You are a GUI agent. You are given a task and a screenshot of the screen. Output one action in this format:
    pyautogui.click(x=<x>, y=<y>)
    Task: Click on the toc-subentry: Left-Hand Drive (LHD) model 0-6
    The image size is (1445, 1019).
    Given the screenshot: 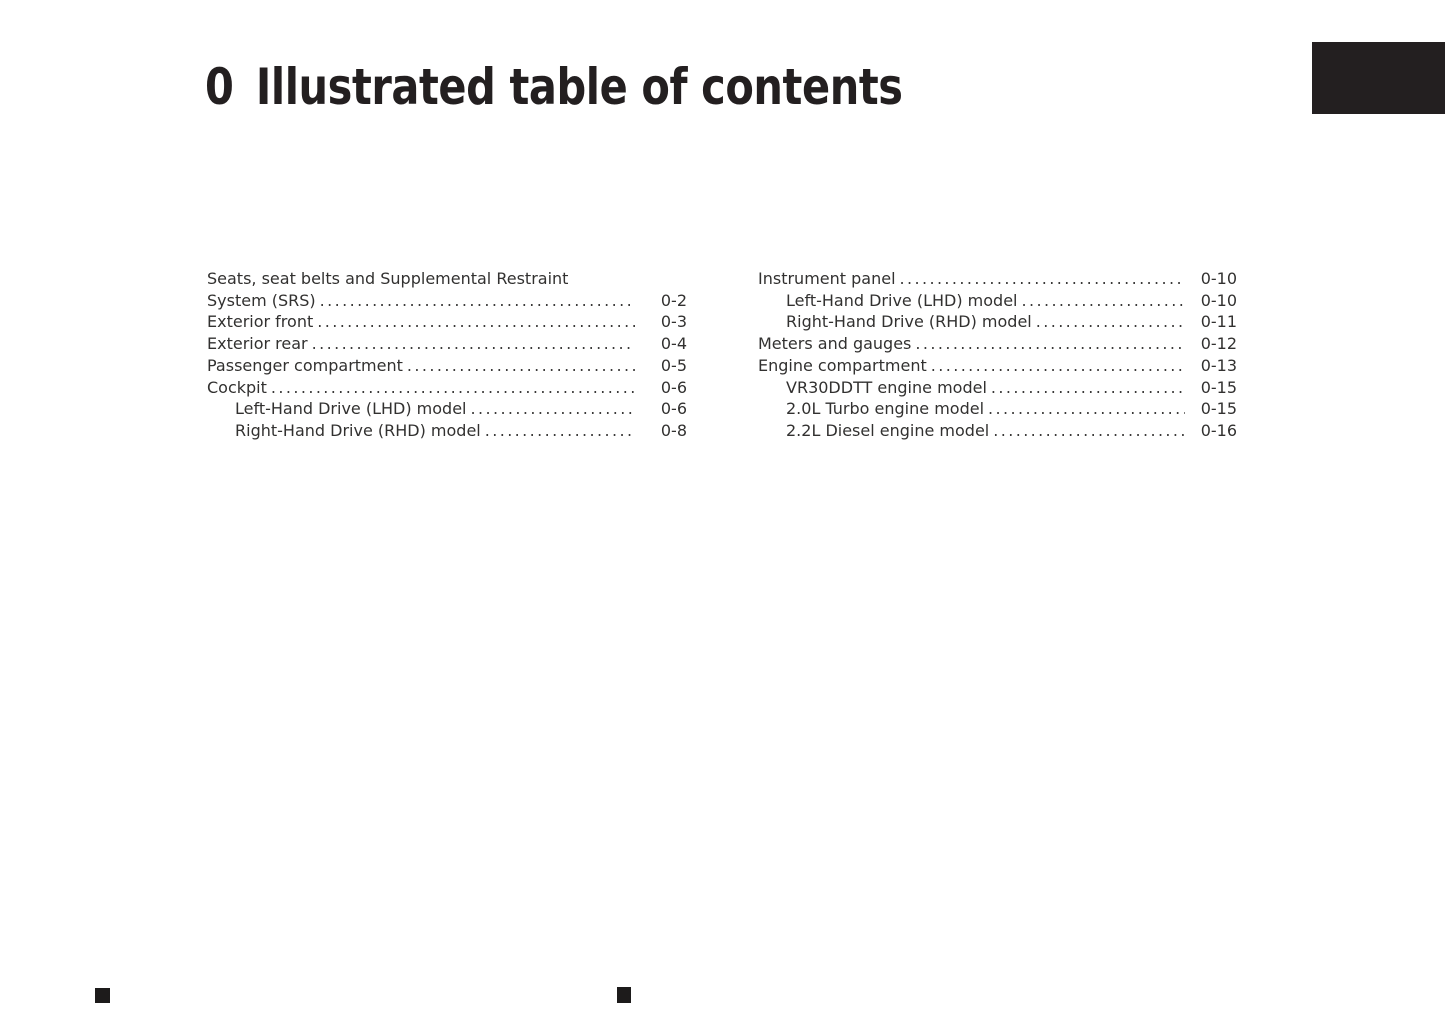 What is the action you would take?
    pyautogui.click(x=447, y=409)
    